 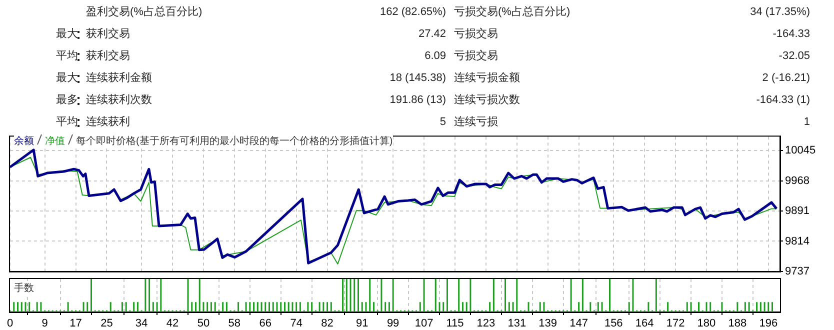 What do you see at coordinates (108, 122) in the screenshot?
I see `text: 连续获利` at bounding box center [108, 122].